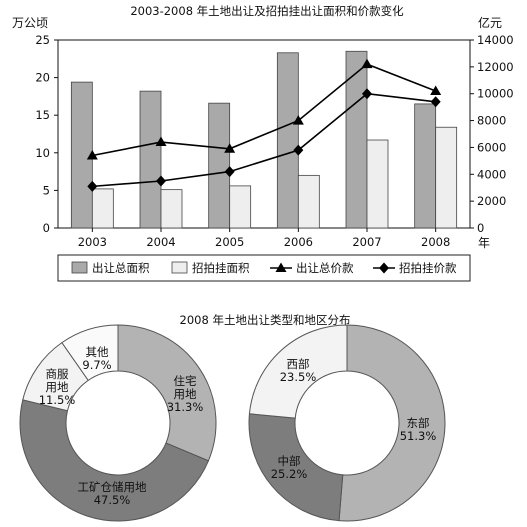 This screenshot has height=527, width=527. What do you see at coordinates (491, 147) in the screenshot?
I see `right-tick-label: 6000` at bounding box center [491, 147].